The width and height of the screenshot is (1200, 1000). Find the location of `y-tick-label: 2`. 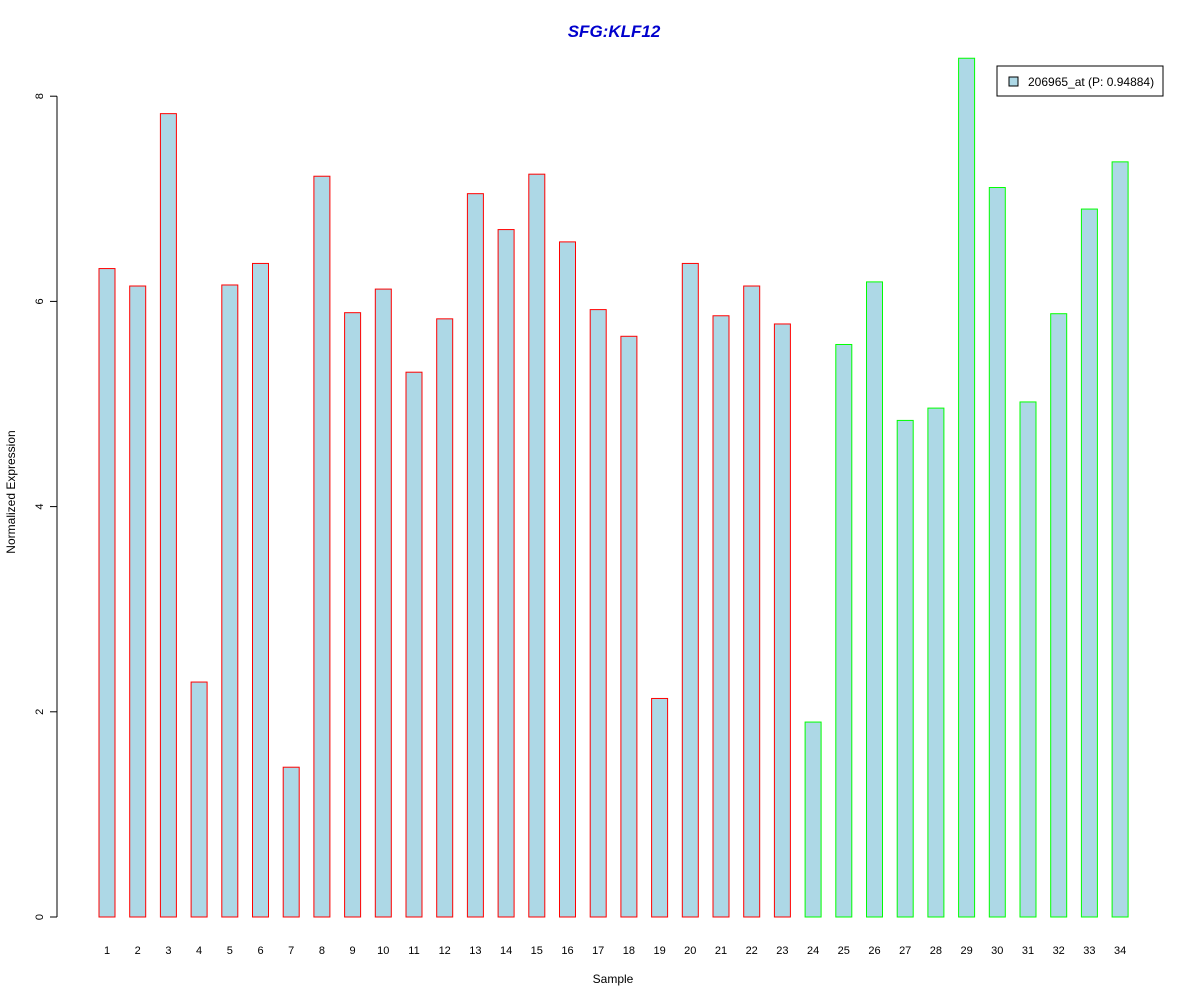

y-tick-label: 2 is located at coordinates (40, 712).